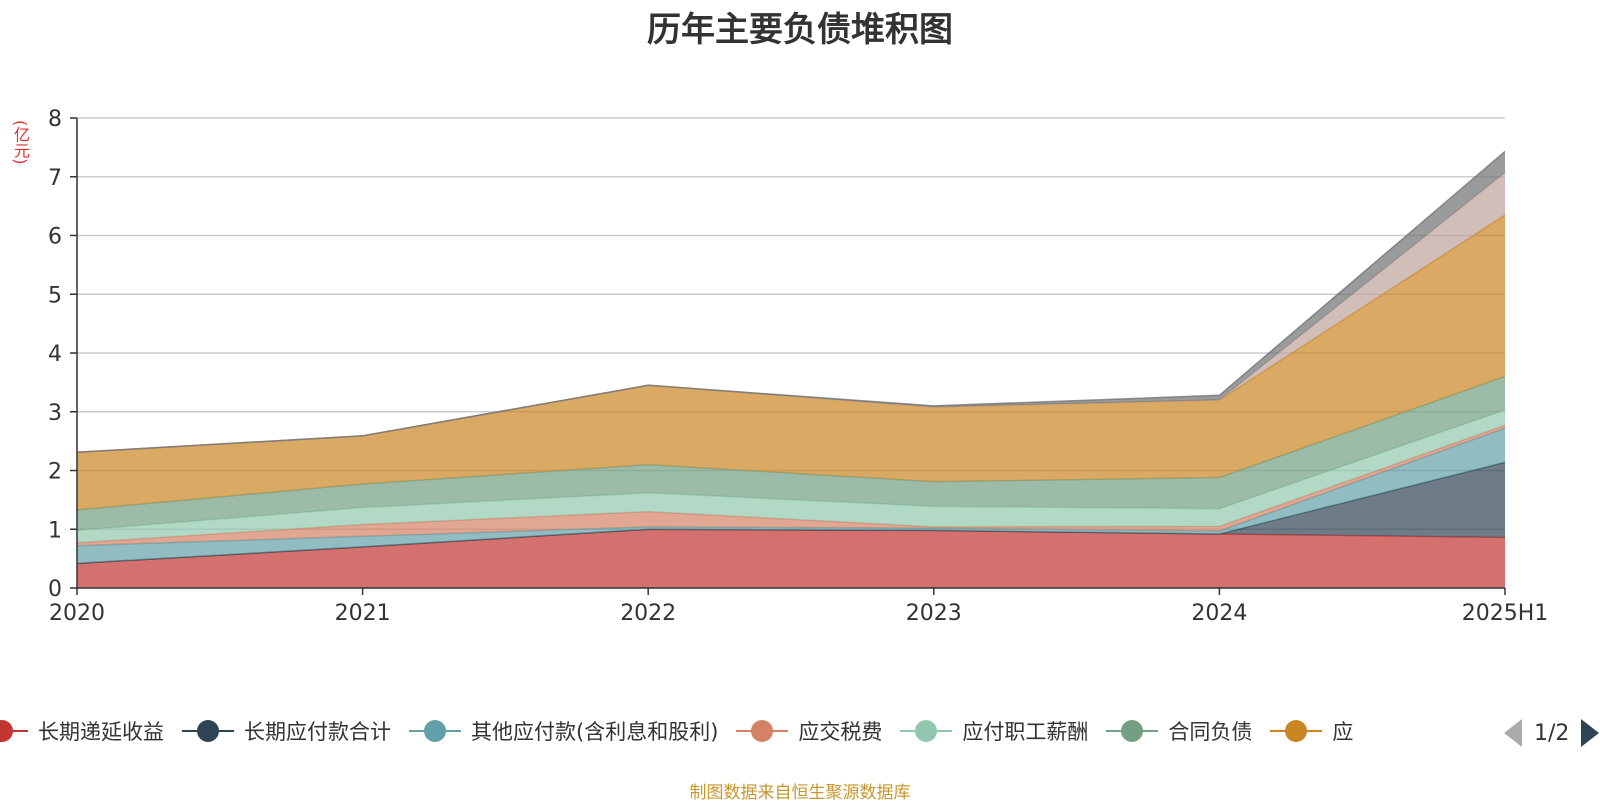 This screenshot has height=803, width=1600. What do you see at coordinates (55, 178) in the screenshot?
I see `y-tick-label: 7` at bounding box center [55, 178].